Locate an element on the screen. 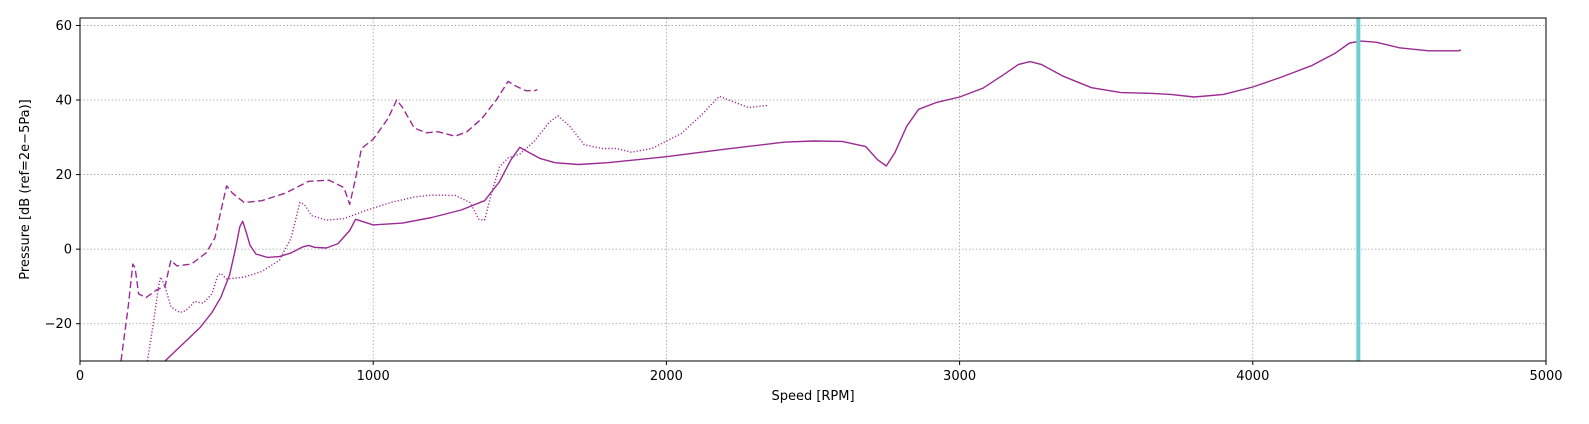  y-tick-label: 20 is located at coordinates (63, 175).